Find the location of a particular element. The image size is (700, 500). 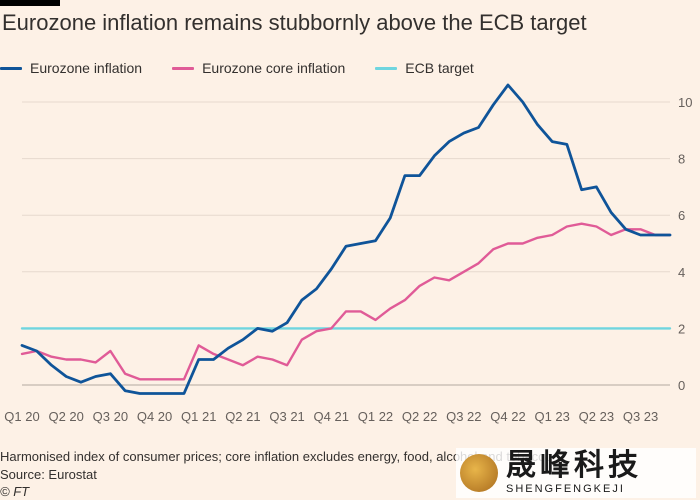

watermark: 晟峰科技 SHENGFENGKEJI is located at coordinates (576, 473).